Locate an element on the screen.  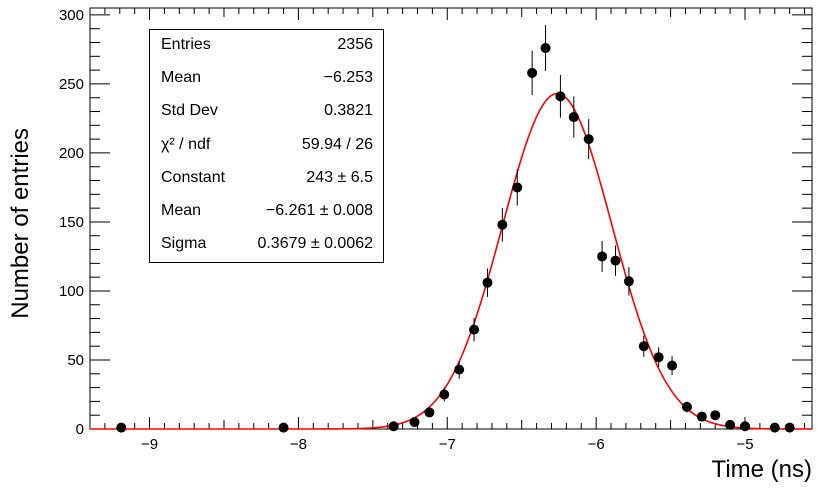
y-tick-label: 150 is located at coordinates (71, 222).